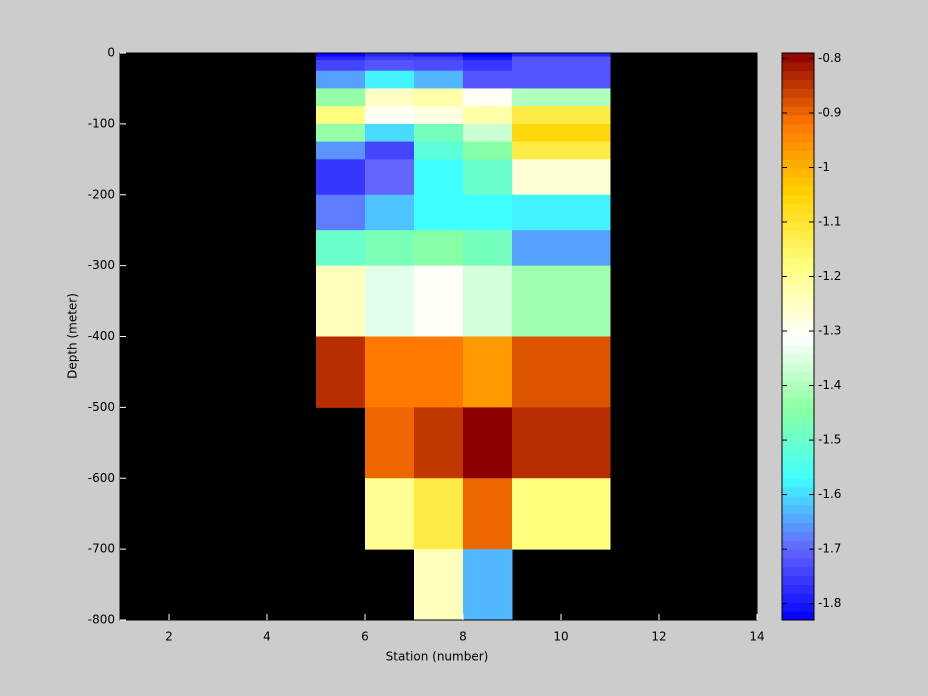 The image size is (928, 696). What do you see at coordinates (365, 637) in the screenshot?
I see `x-tick-label: 6` at bounding box center [365, 637].